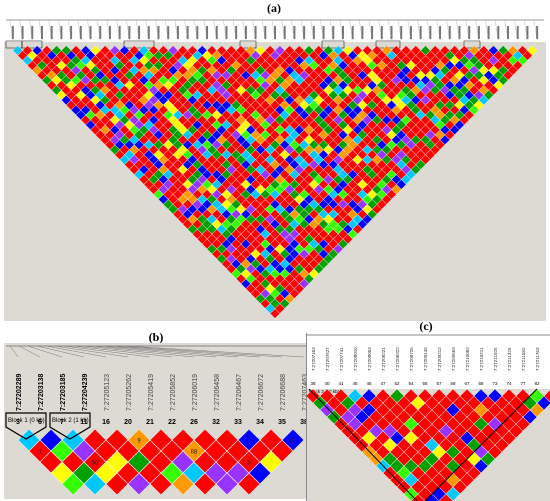  I want to click on panel-a-label: (a), so click(274, 8).